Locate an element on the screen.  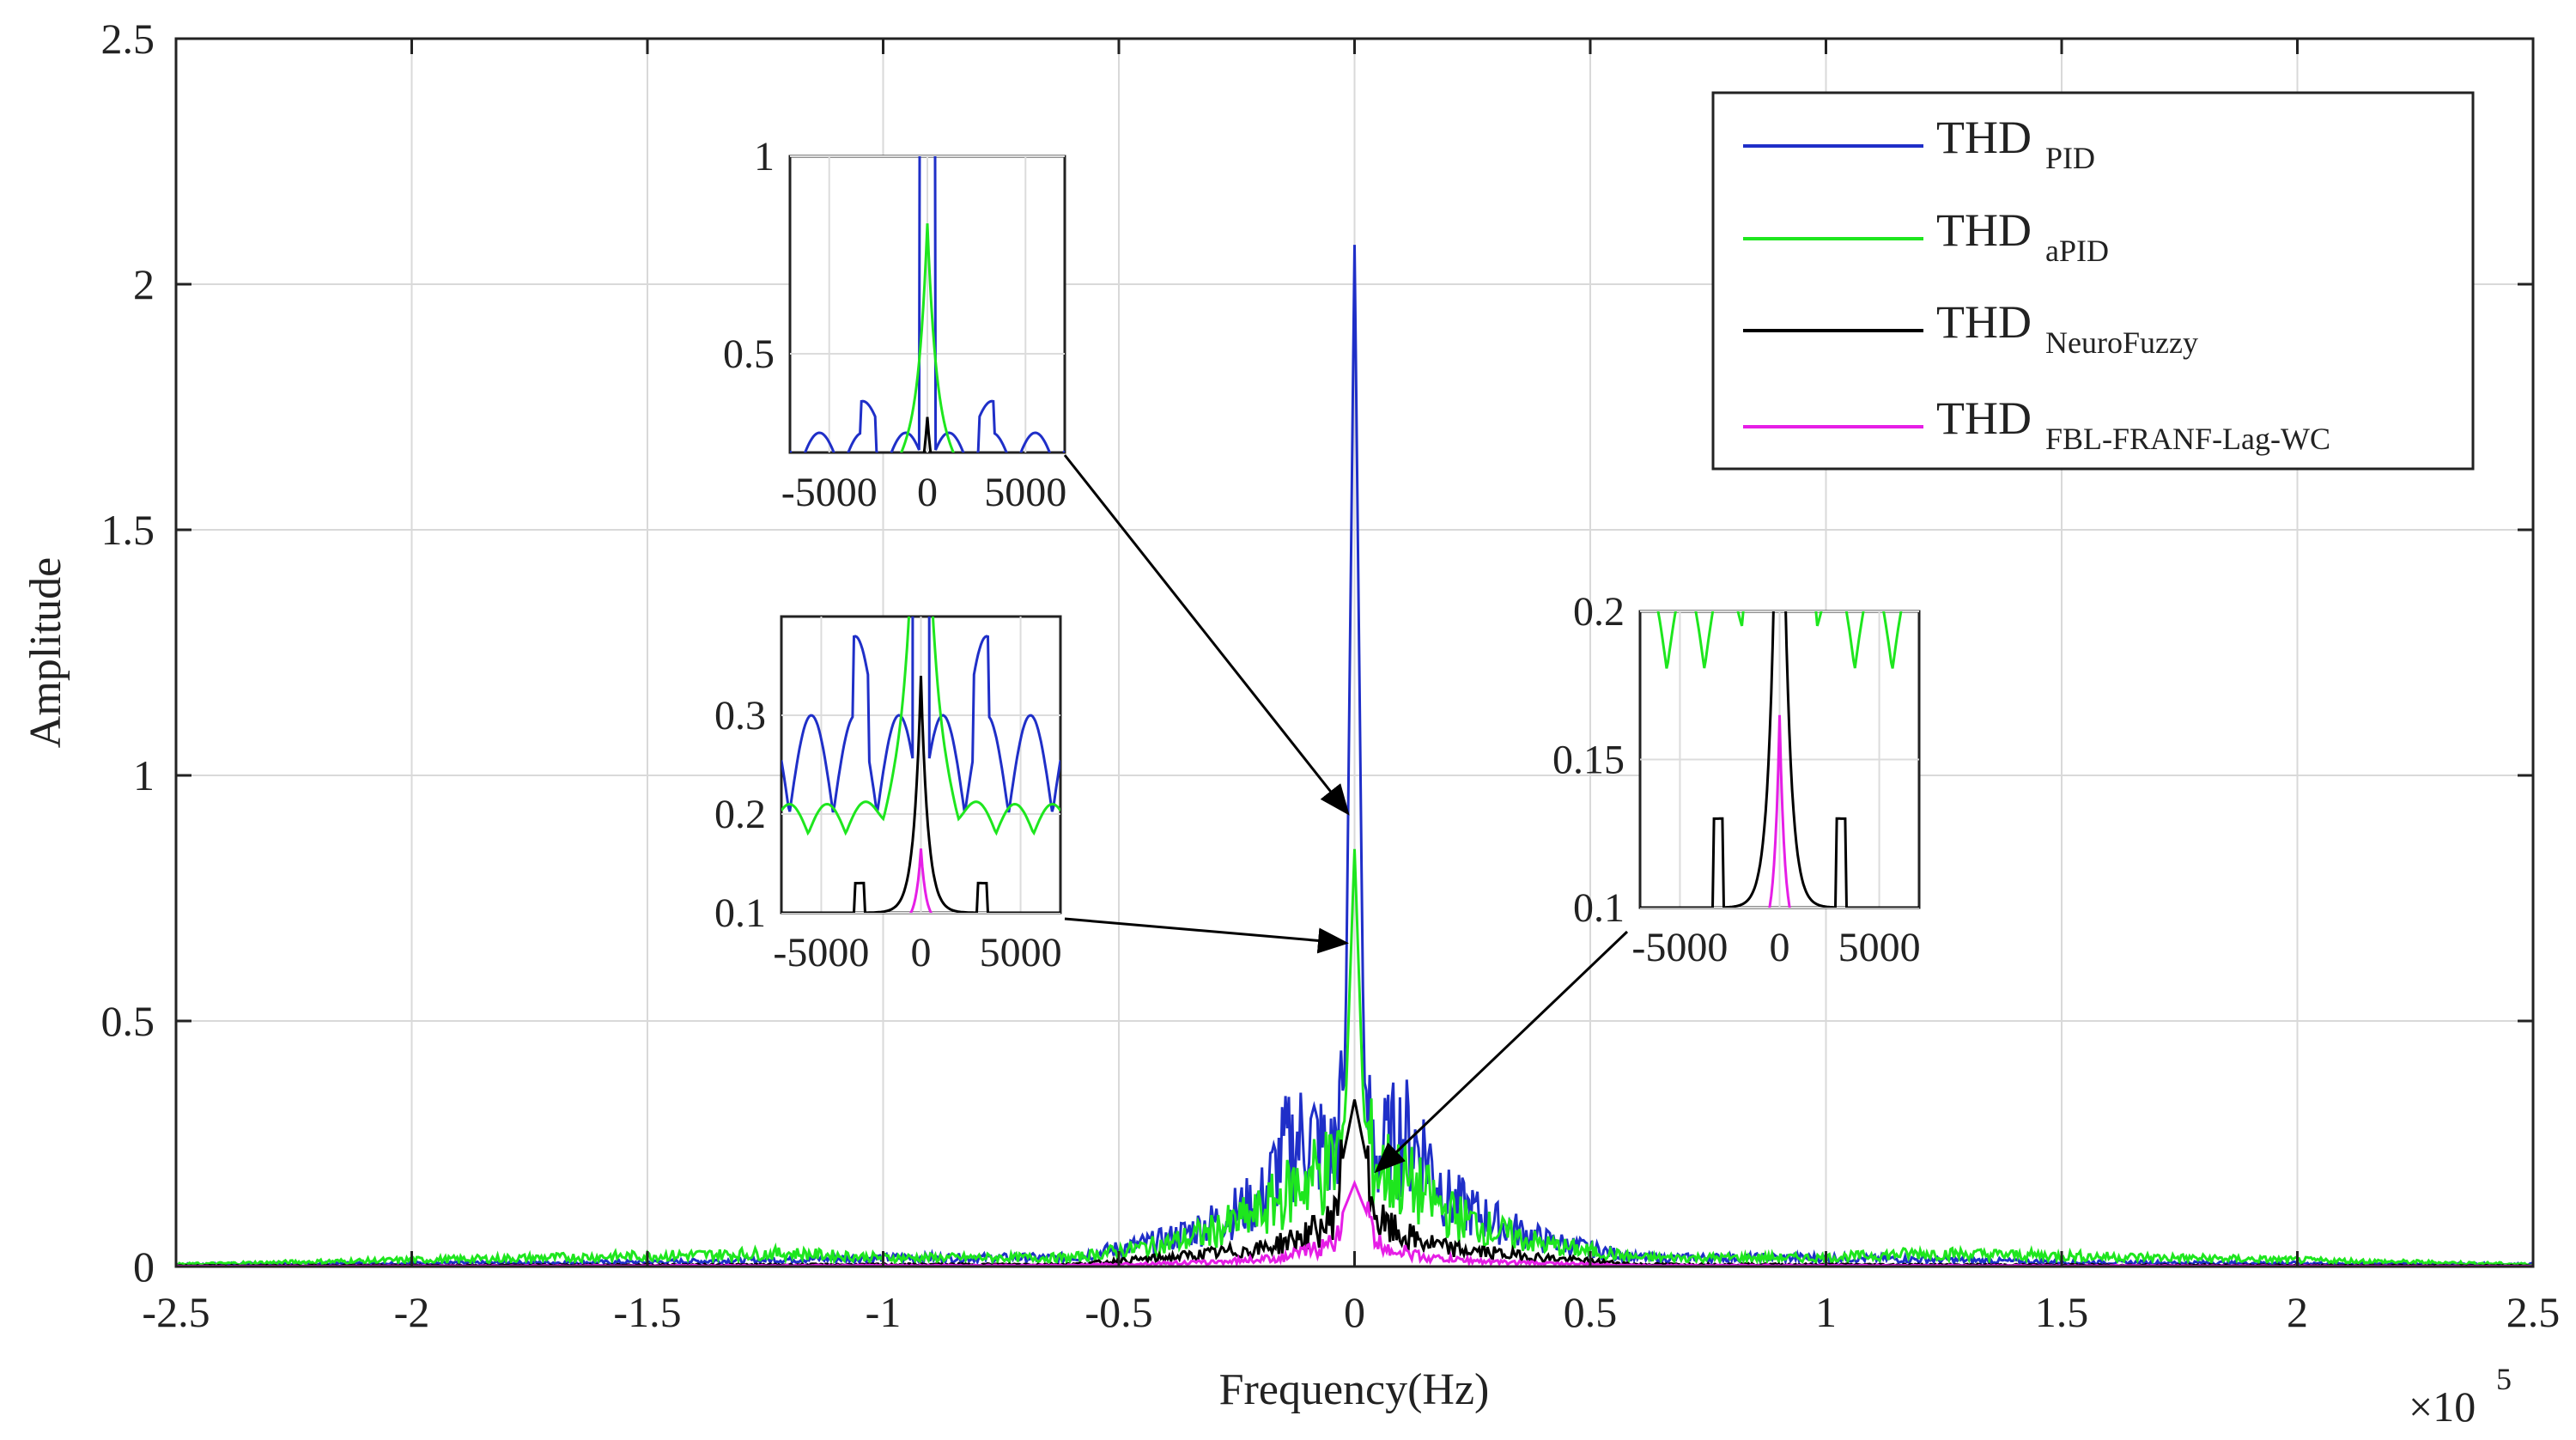
x-tick-label: -2.5 is located at coordinates (176, 1312).